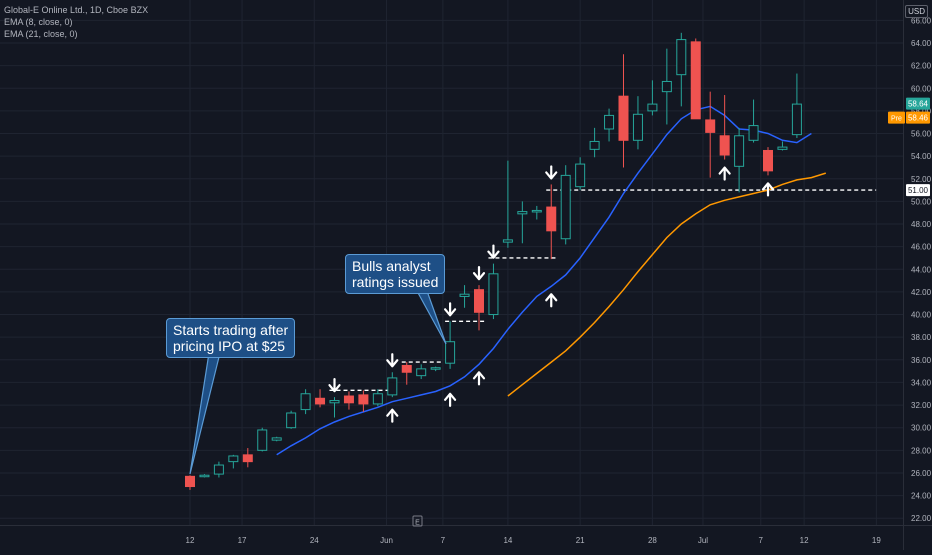 Image resolution: width=932 pixels, height=555 pixels. I want to click on y-tick-label: 44.00, so click(921, 269).